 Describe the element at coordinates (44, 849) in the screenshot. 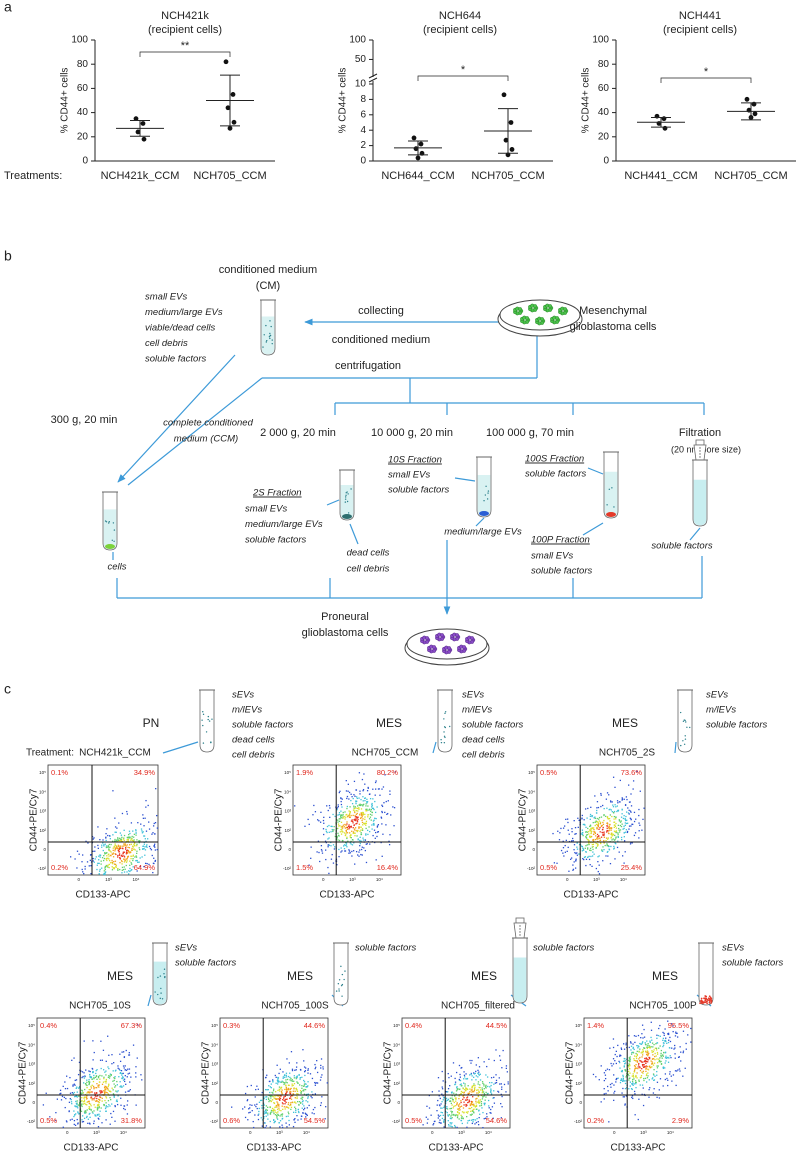

I see `y-tick-label: 0` at that location.